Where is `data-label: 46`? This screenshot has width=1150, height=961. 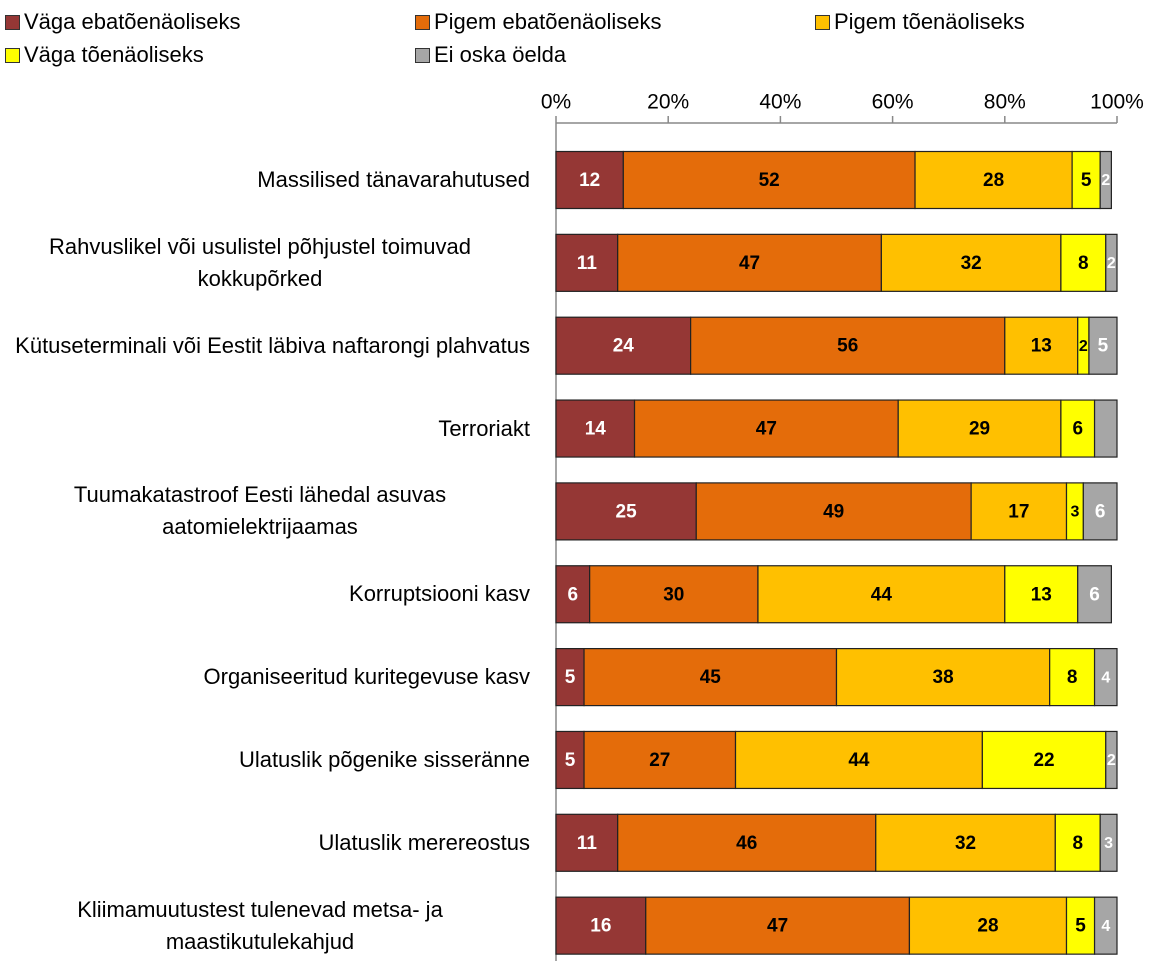
data-label: 46 is located at coordinates (746, 843).